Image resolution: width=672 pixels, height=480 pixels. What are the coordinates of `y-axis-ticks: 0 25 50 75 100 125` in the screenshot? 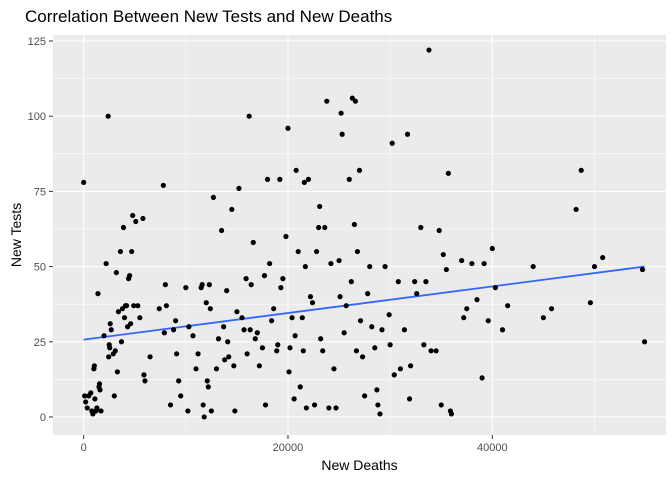 It's located at (40, 230).